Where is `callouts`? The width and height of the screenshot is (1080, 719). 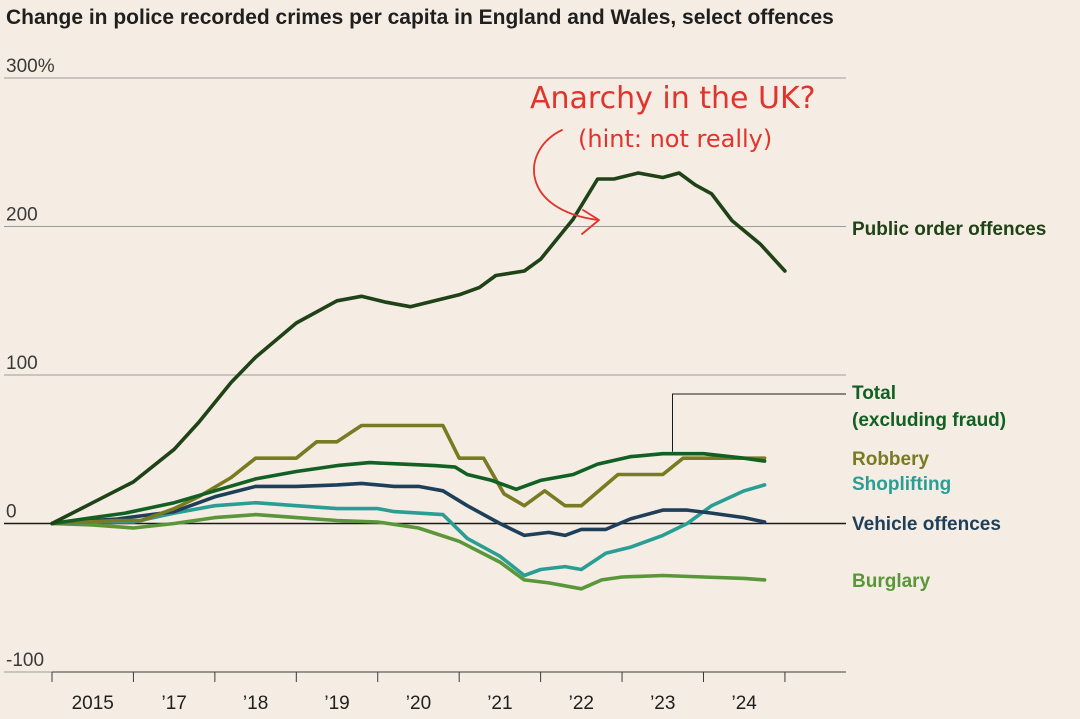 callouts is located at coordinates (759, 422).